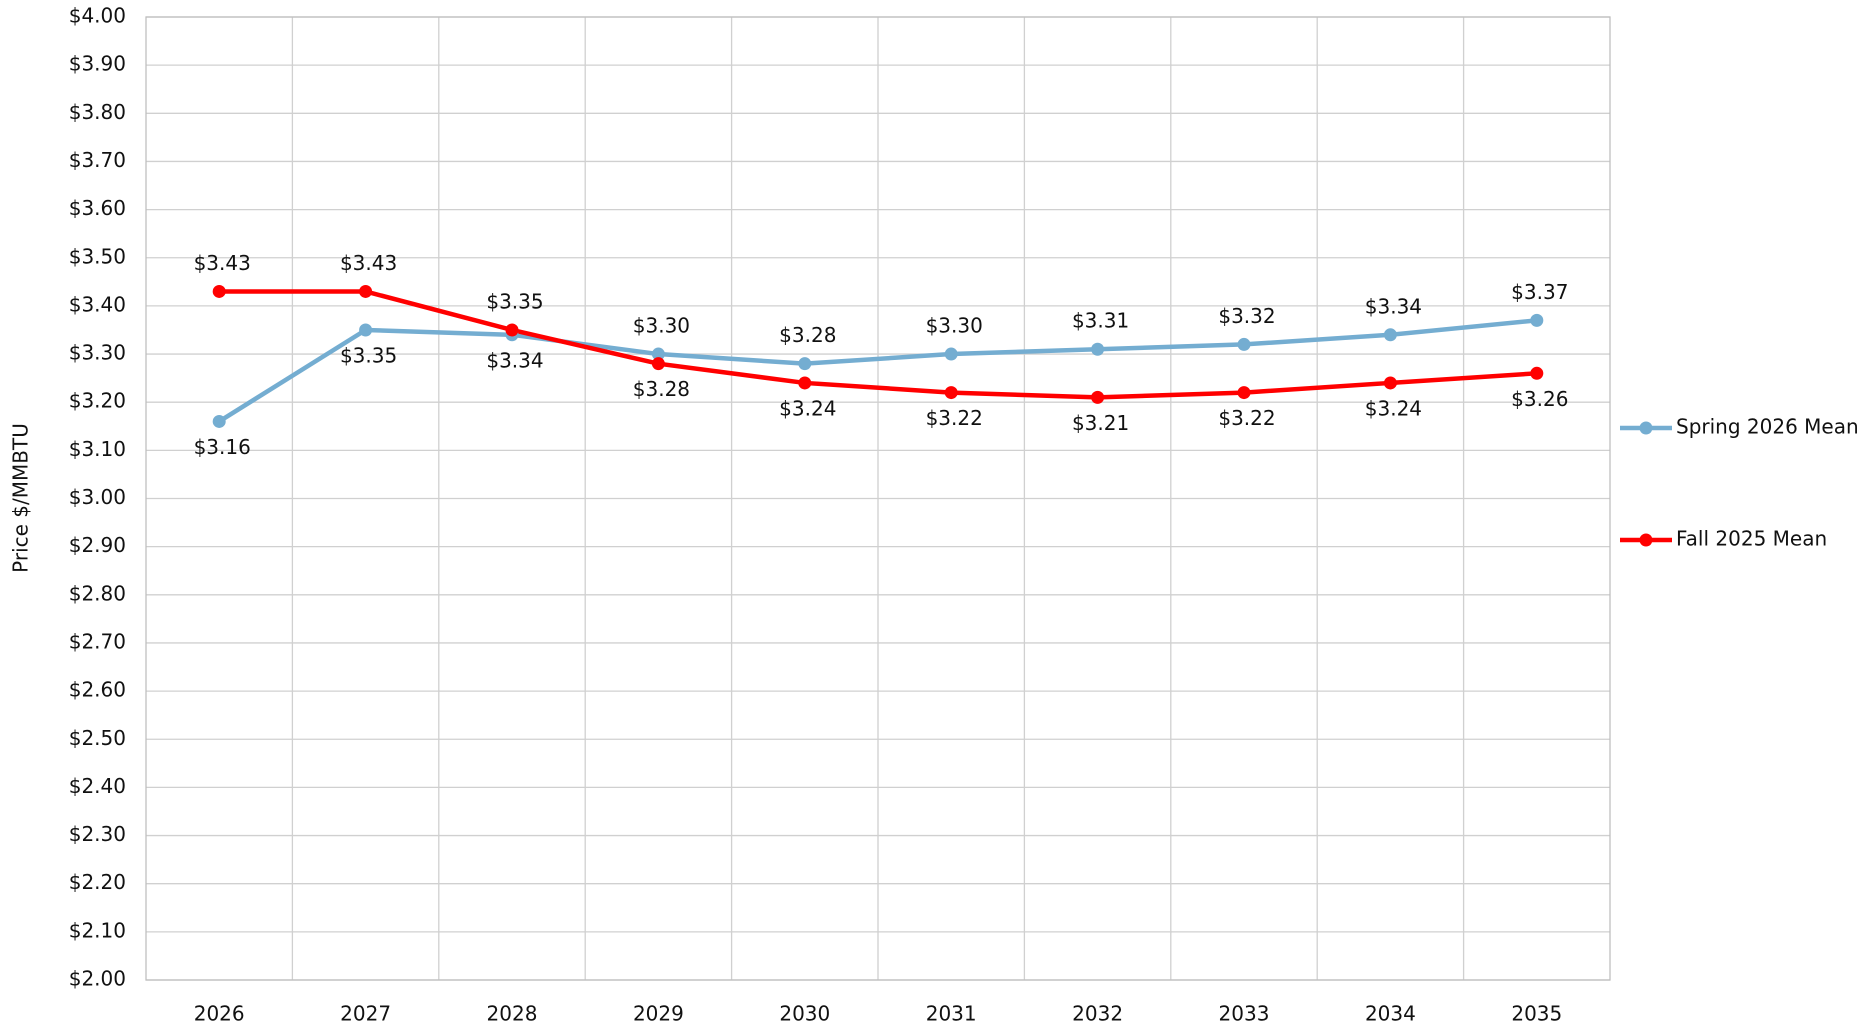 Image resolution: width=1876 pixels, height=1026 pixels. I want to click on y-tick-label: $3.60, so click(97, 208).